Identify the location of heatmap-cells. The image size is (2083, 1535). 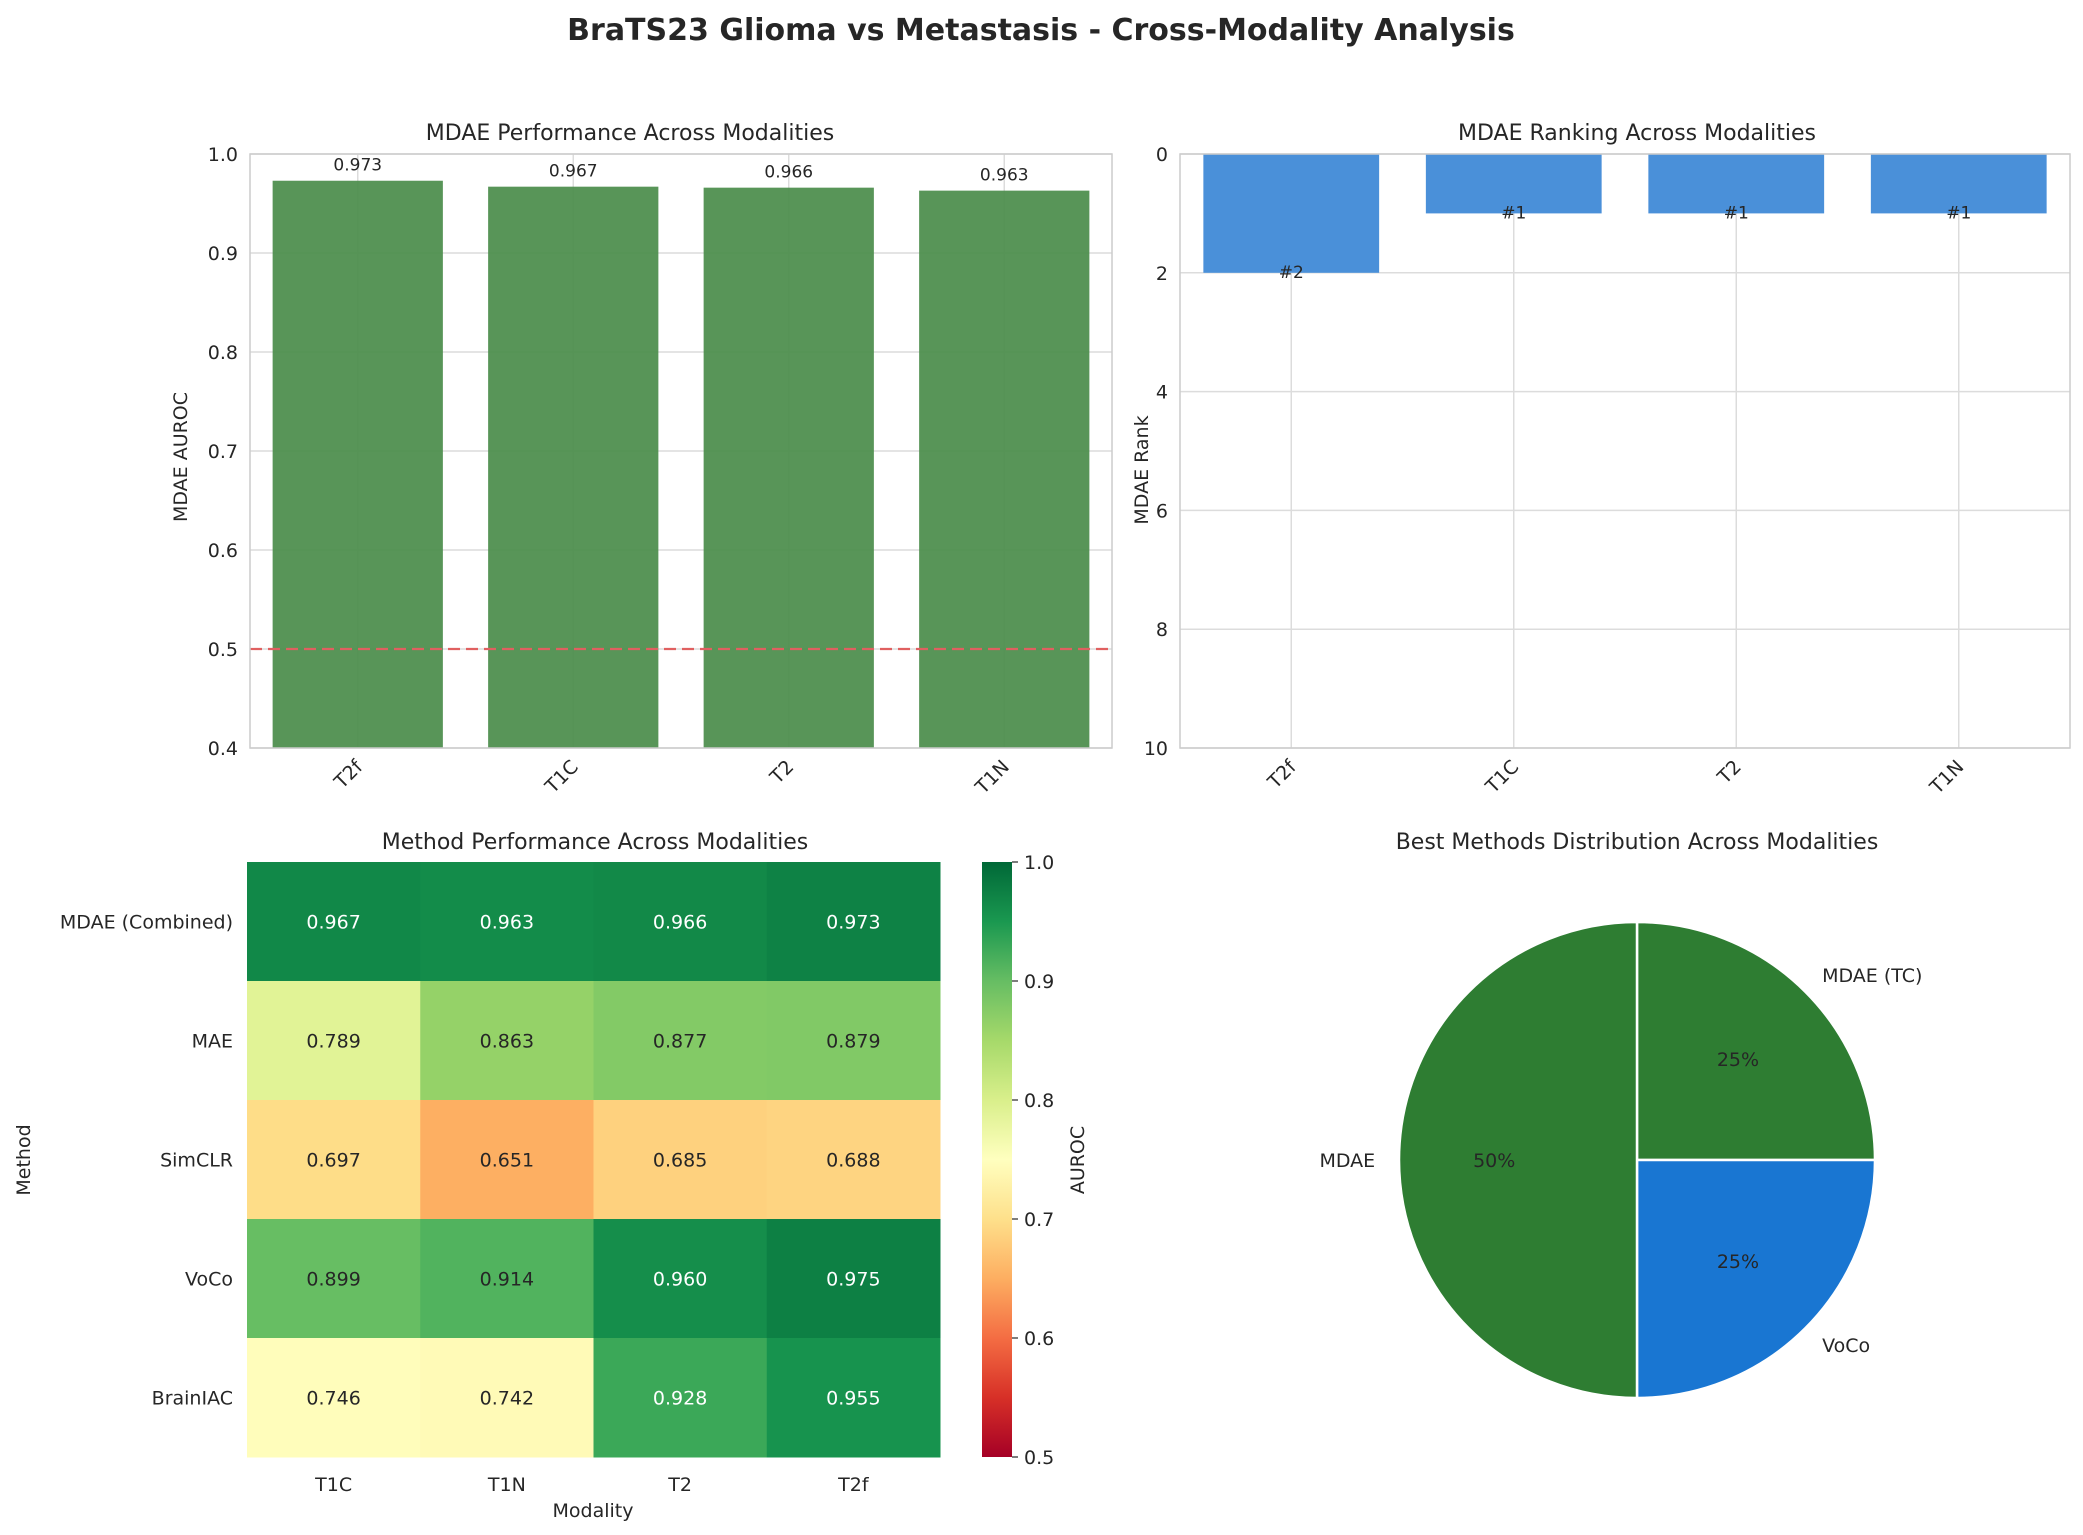
(594, 1160).